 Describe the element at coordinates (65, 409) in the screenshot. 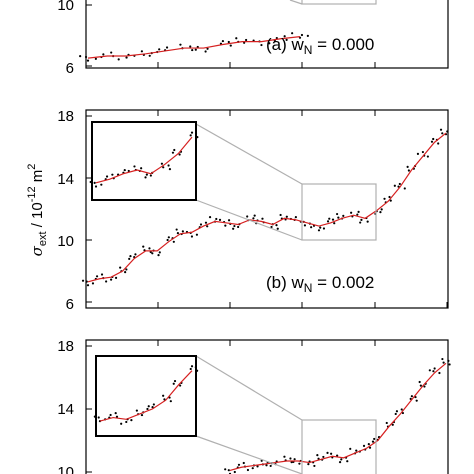

I see `panel-c-ytick-14: 14` at that location.